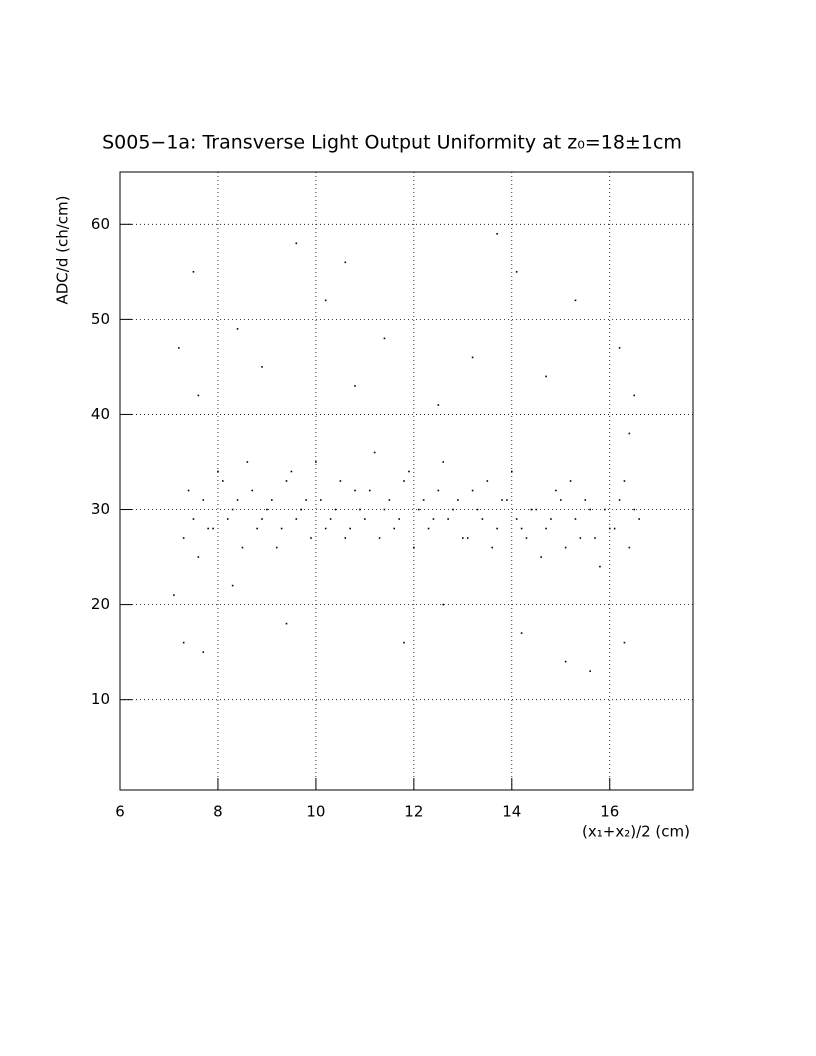 This screenshot has height=1056, width=816. Describe the element at coordinates (120, 812) in the screenshot. I see `x-tick-label: 6` at that location.